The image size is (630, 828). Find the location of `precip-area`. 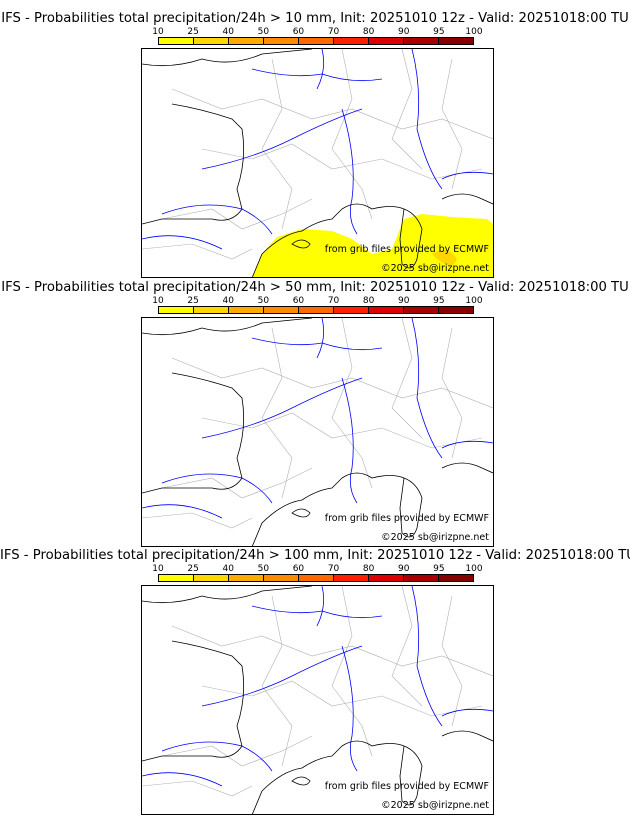

precip-area is located at coordinates (372, 245).